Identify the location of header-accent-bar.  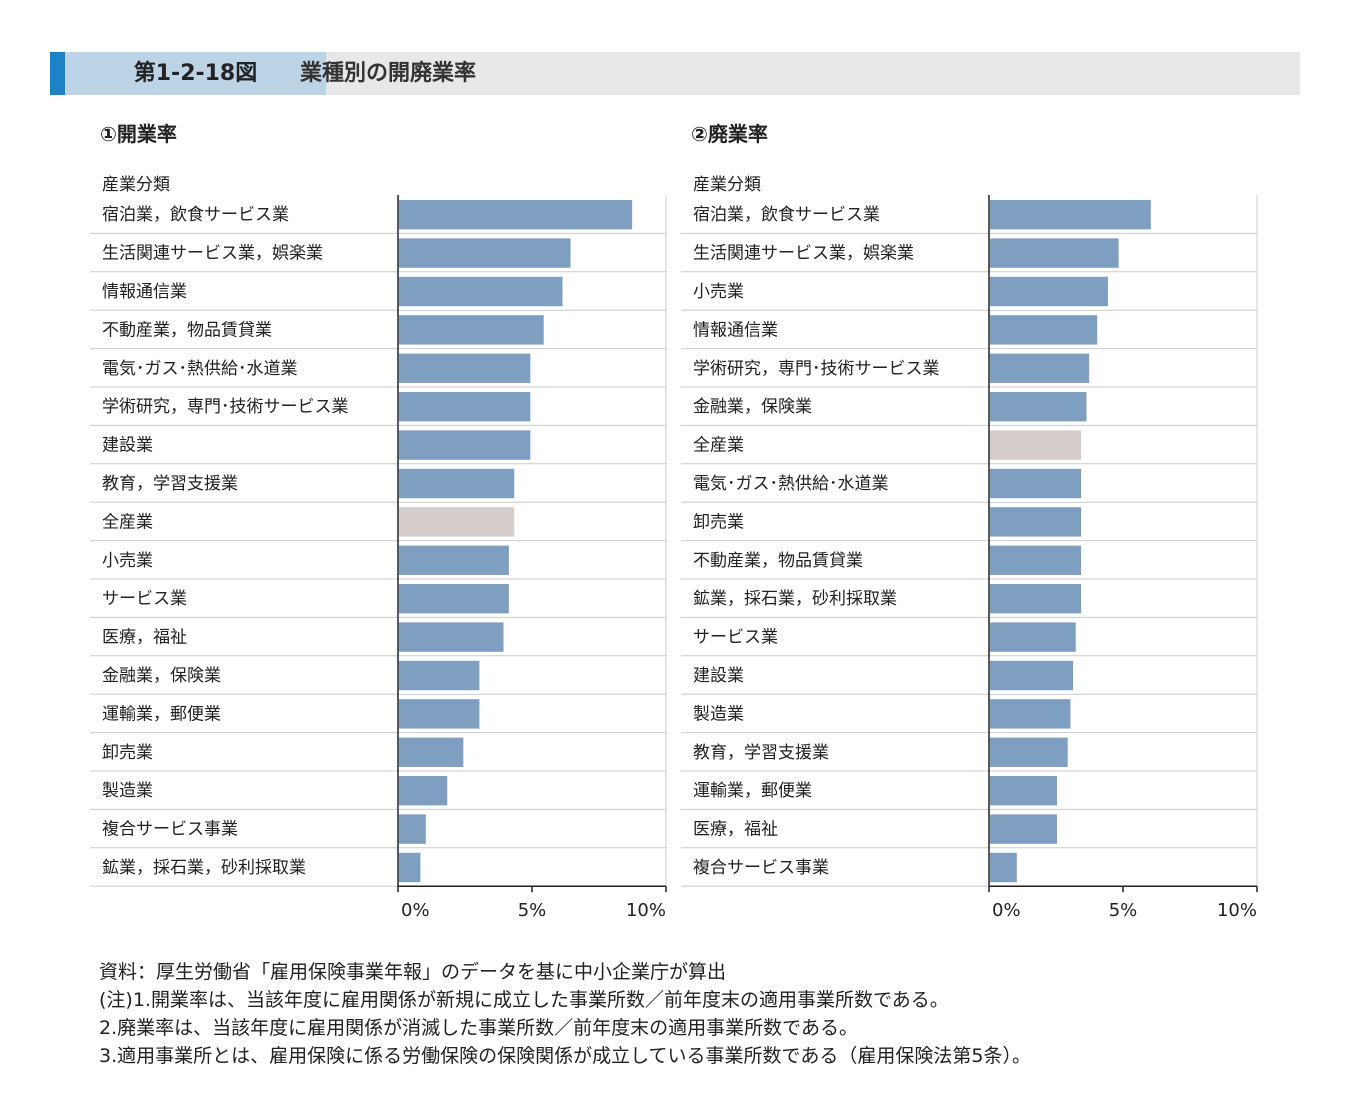
(57, 73).